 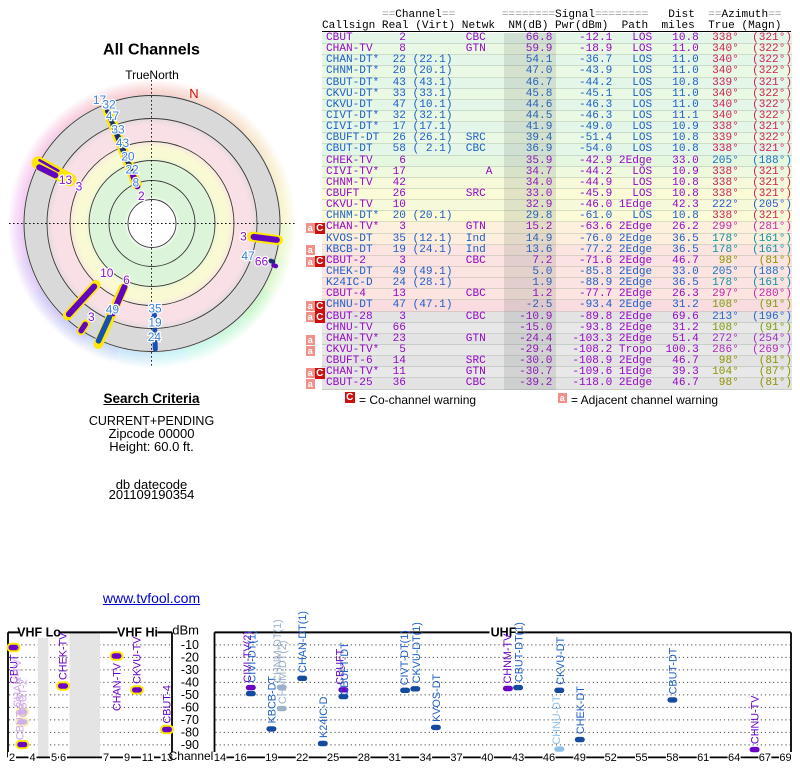 What do you see at coordinates (785, 758) in the screenshot?
I see `svg-text: 69` at bounding box center [785, 758].